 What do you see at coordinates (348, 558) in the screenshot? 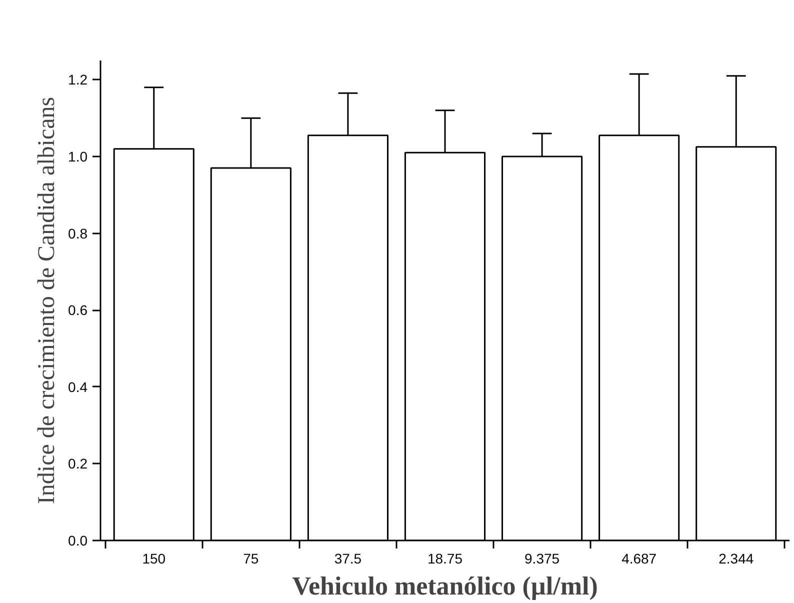
I see `x-tick-label: 37.5` at bounding box center [348, 558].